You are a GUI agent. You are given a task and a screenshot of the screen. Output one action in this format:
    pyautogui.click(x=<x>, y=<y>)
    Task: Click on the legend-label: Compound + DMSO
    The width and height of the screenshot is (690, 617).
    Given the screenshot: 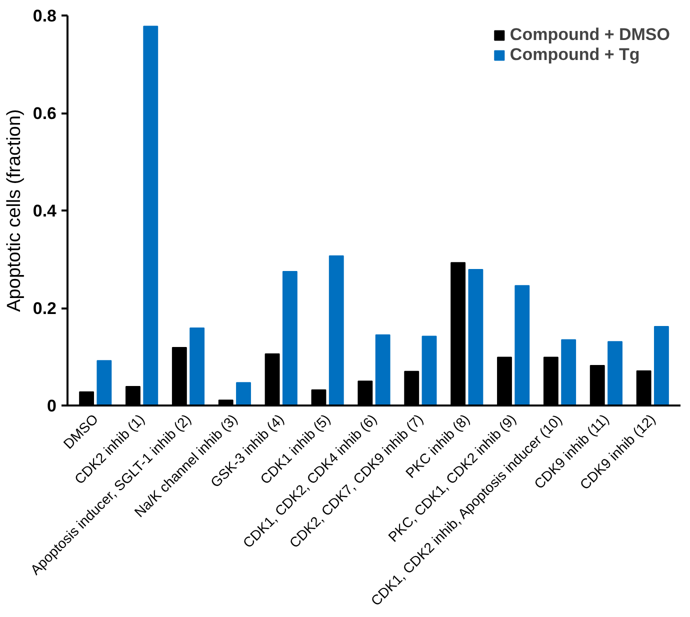 What is the action you would take?
    pyautogui.click(x=590, y=35)
    